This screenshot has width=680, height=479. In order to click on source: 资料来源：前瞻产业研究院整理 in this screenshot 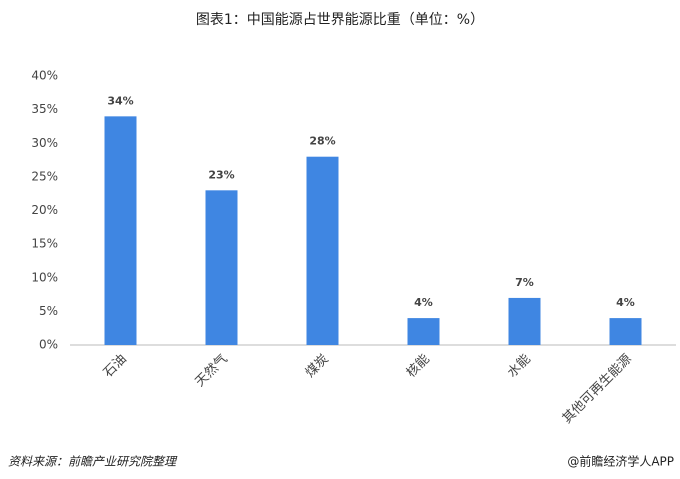, I will do `click(93, 462)`.